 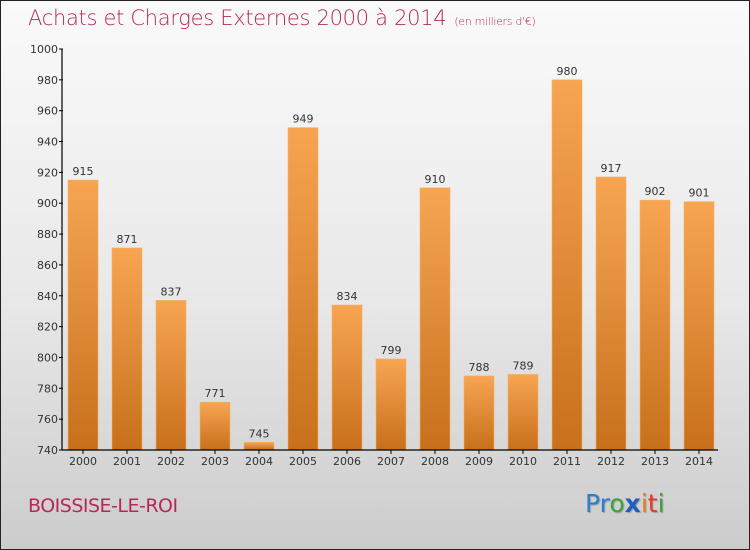 What do you see at coordinates (391, 404) in the screenshot?
I see `bar-2007` at bounding box center [391, 404].